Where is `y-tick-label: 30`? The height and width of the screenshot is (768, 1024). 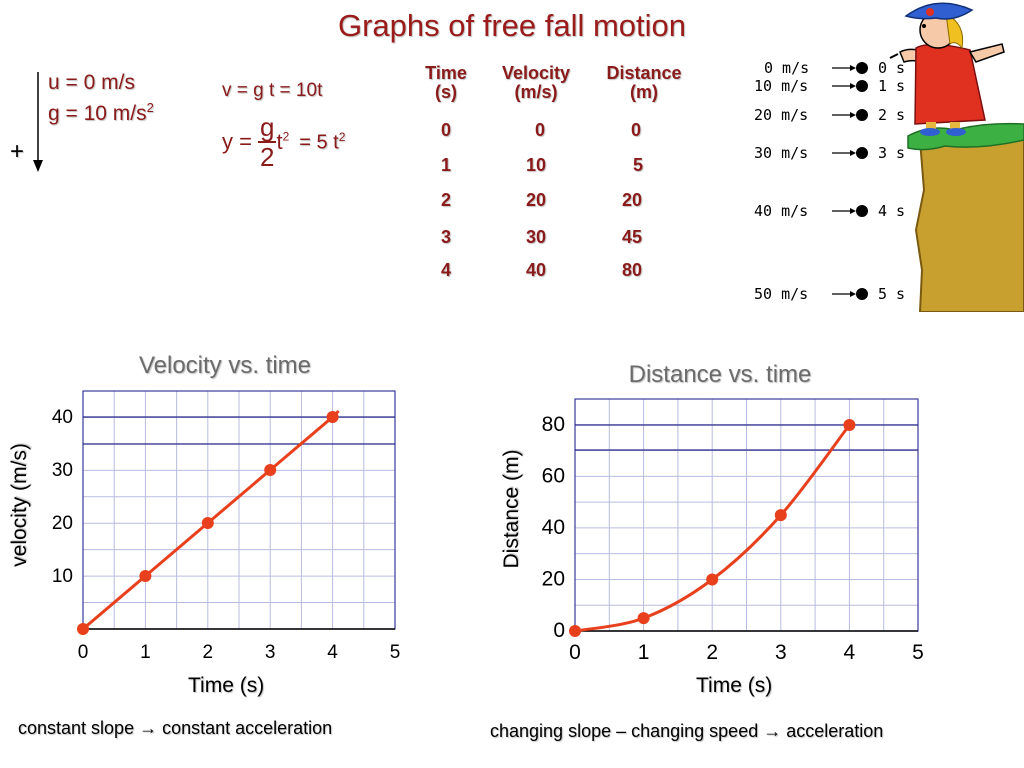 y-tick-label: 30 is located at coordinates (62, 470).